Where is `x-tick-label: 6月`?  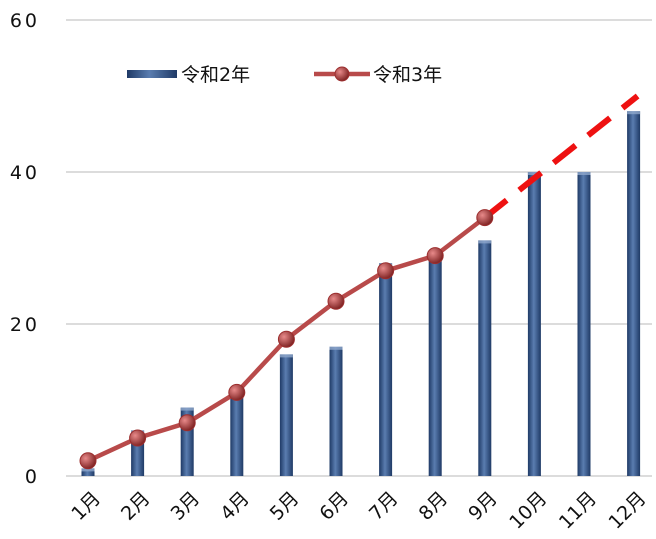 x-tick-label: 6月 is located at coordinates (334, 506).